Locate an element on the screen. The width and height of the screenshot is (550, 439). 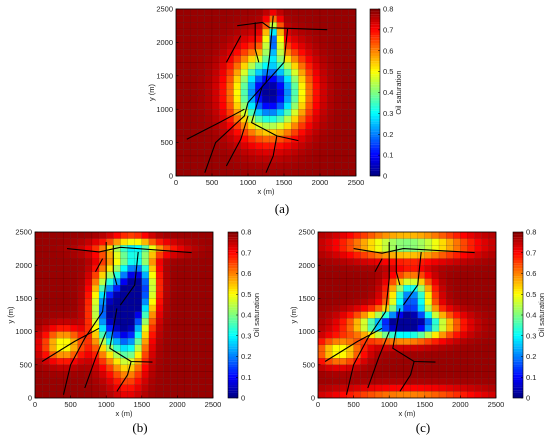
colorbar-tick-label-b: 0.3 is located at coordinates (246, 335).